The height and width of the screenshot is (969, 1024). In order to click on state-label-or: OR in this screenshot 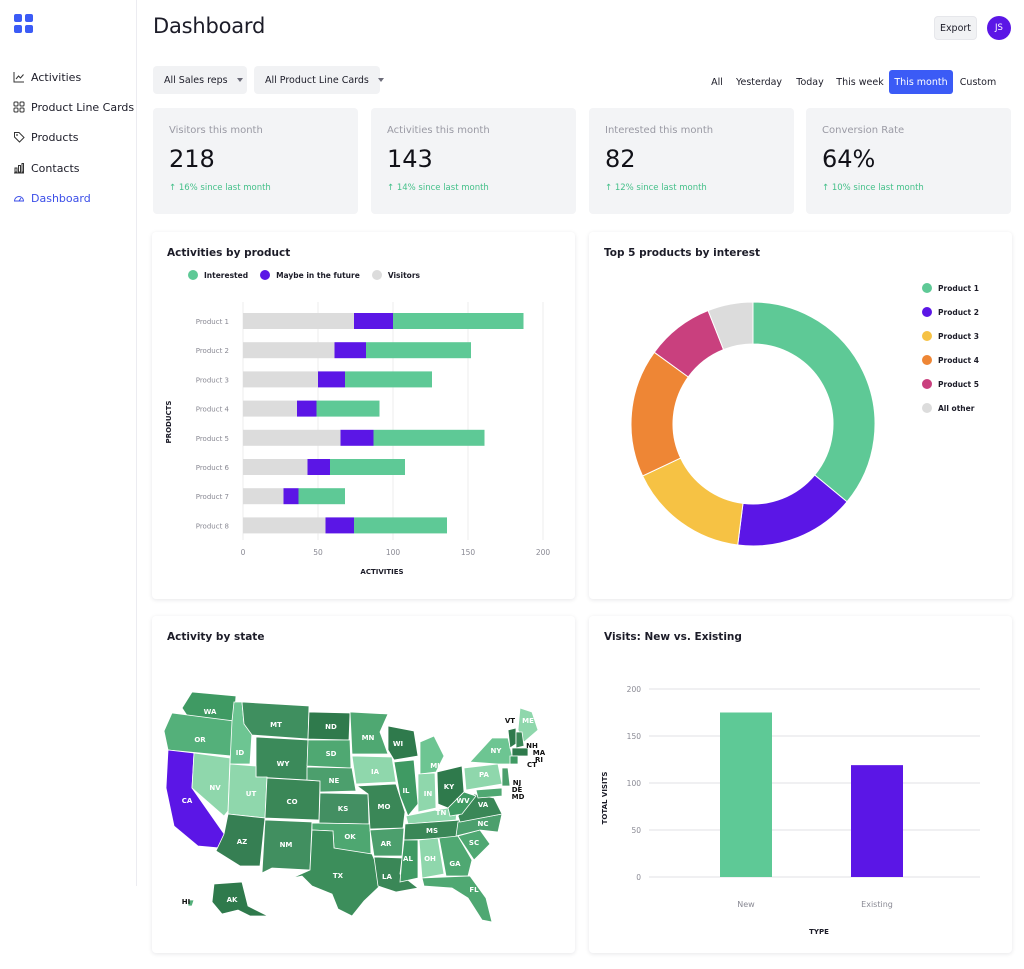, I will do `click(200, 740)`.